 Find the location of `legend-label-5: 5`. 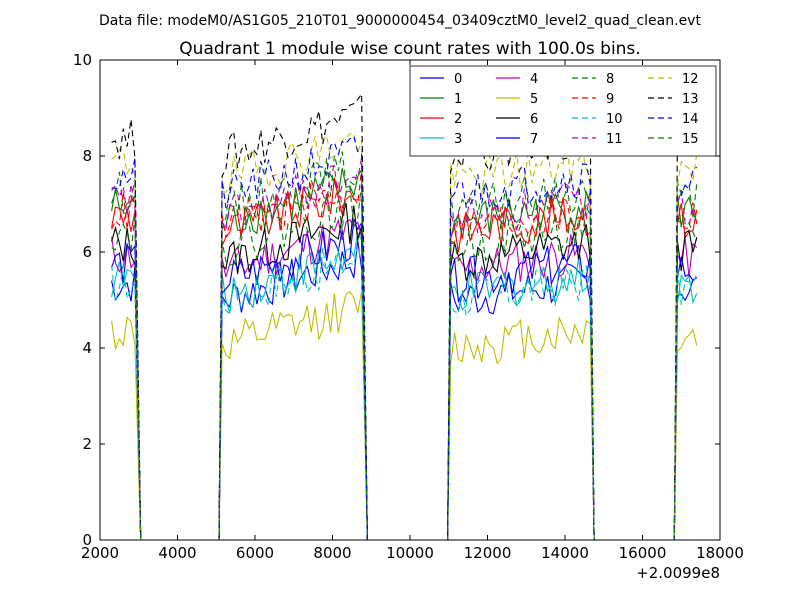

legend-label-5: 5 is located at coordinates (534, 99).